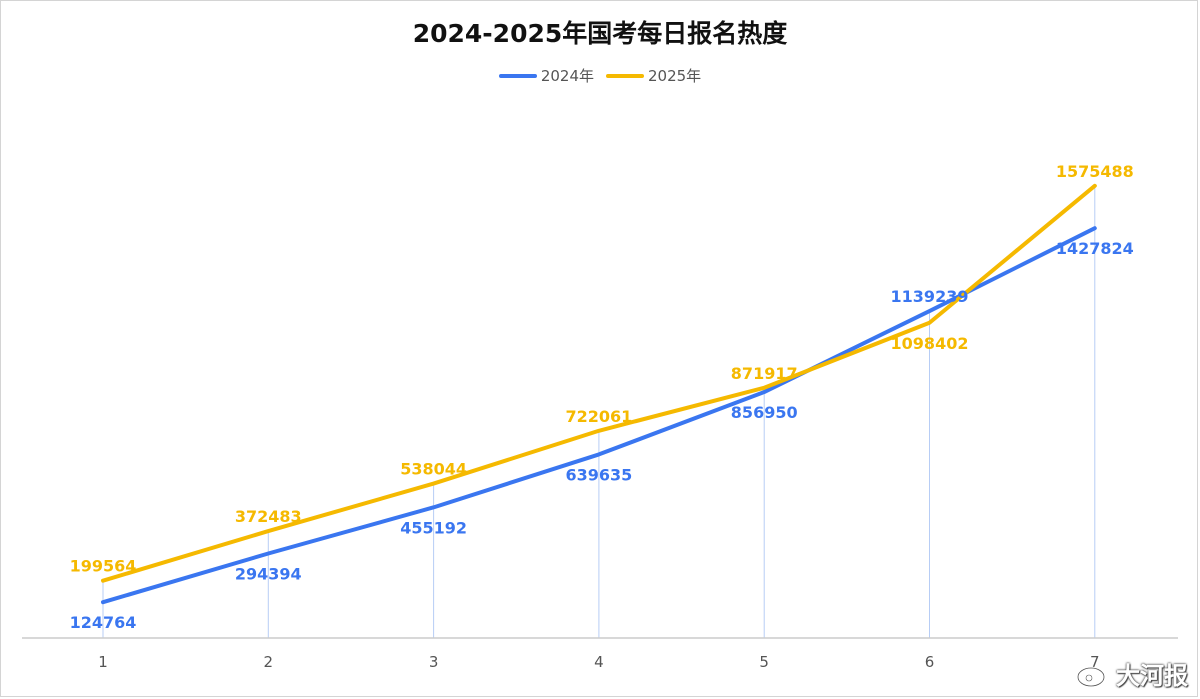 The image size is (1200, 699). What do you see at coordinates (433, 469) in the screenshot?
I see `data-label-2025年-3: 538044` at bounding box center [433, 469].